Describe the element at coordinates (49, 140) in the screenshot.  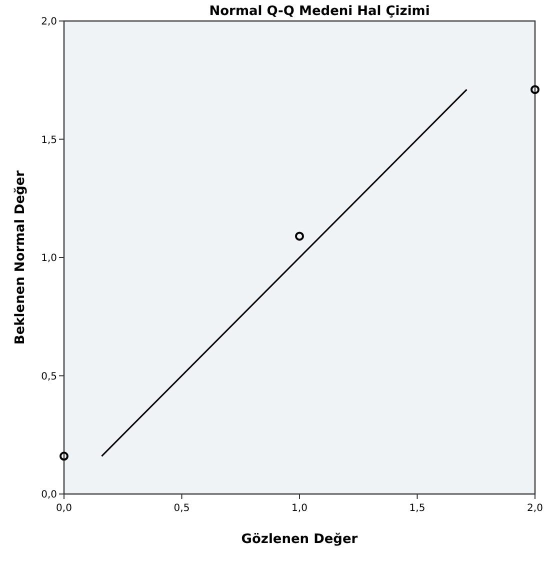
I see `y-tick-label: 1,5` at that location.